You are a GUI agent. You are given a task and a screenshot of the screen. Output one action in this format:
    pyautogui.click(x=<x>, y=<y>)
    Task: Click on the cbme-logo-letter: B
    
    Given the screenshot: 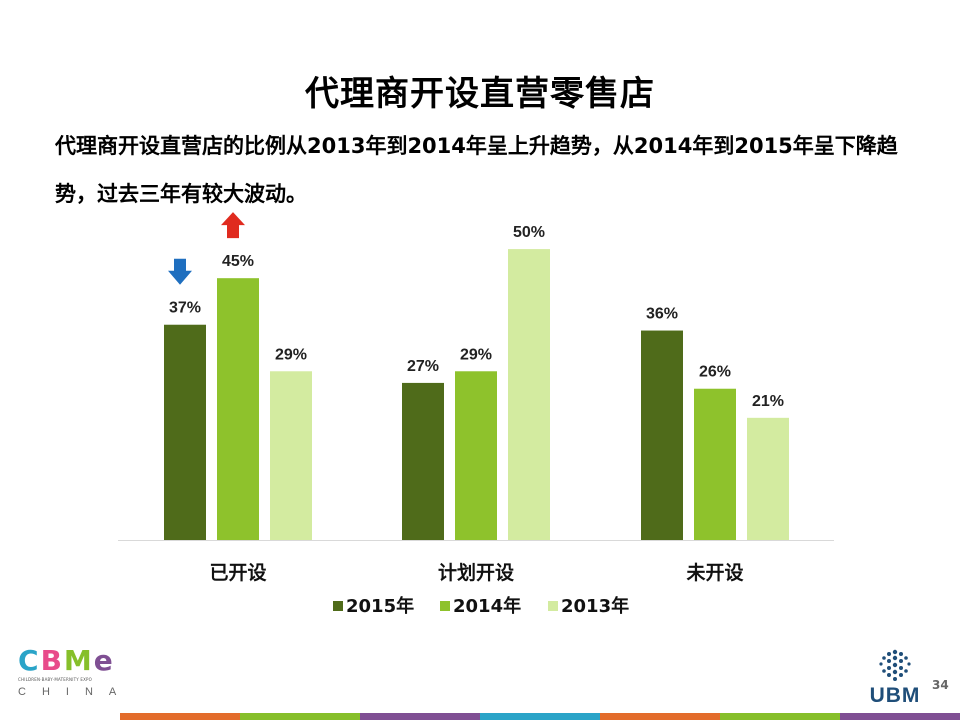 What is the action you would take?
    pyautogui.click(x=51, y=660)
    